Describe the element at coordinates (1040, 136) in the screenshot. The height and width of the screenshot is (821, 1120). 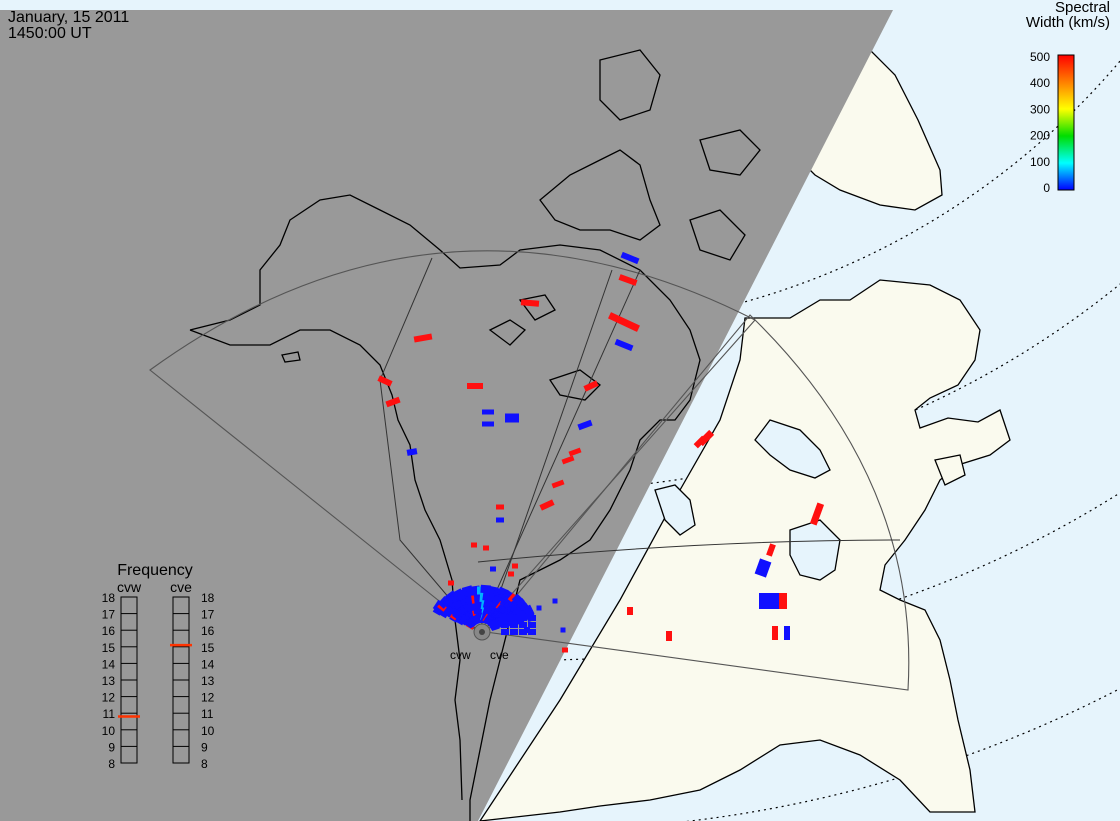
I see `colorbar-tick-label: 200` at that location.